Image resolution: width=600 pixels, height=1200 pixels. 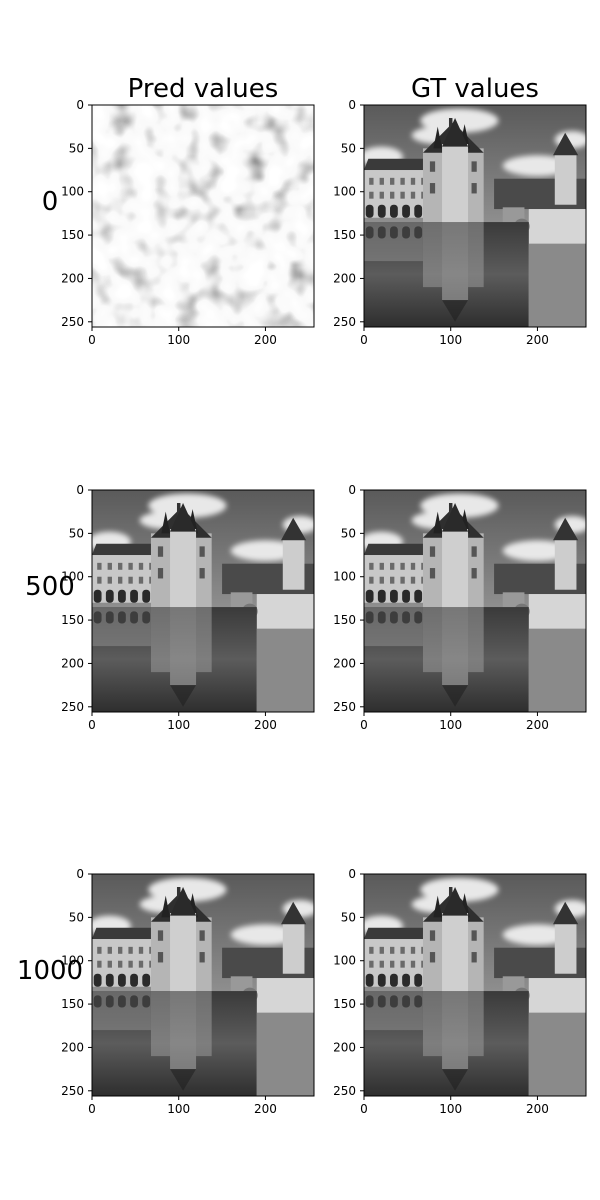 I want to click on y-tick-label-1-0: 0, so click(x=352, y=105).